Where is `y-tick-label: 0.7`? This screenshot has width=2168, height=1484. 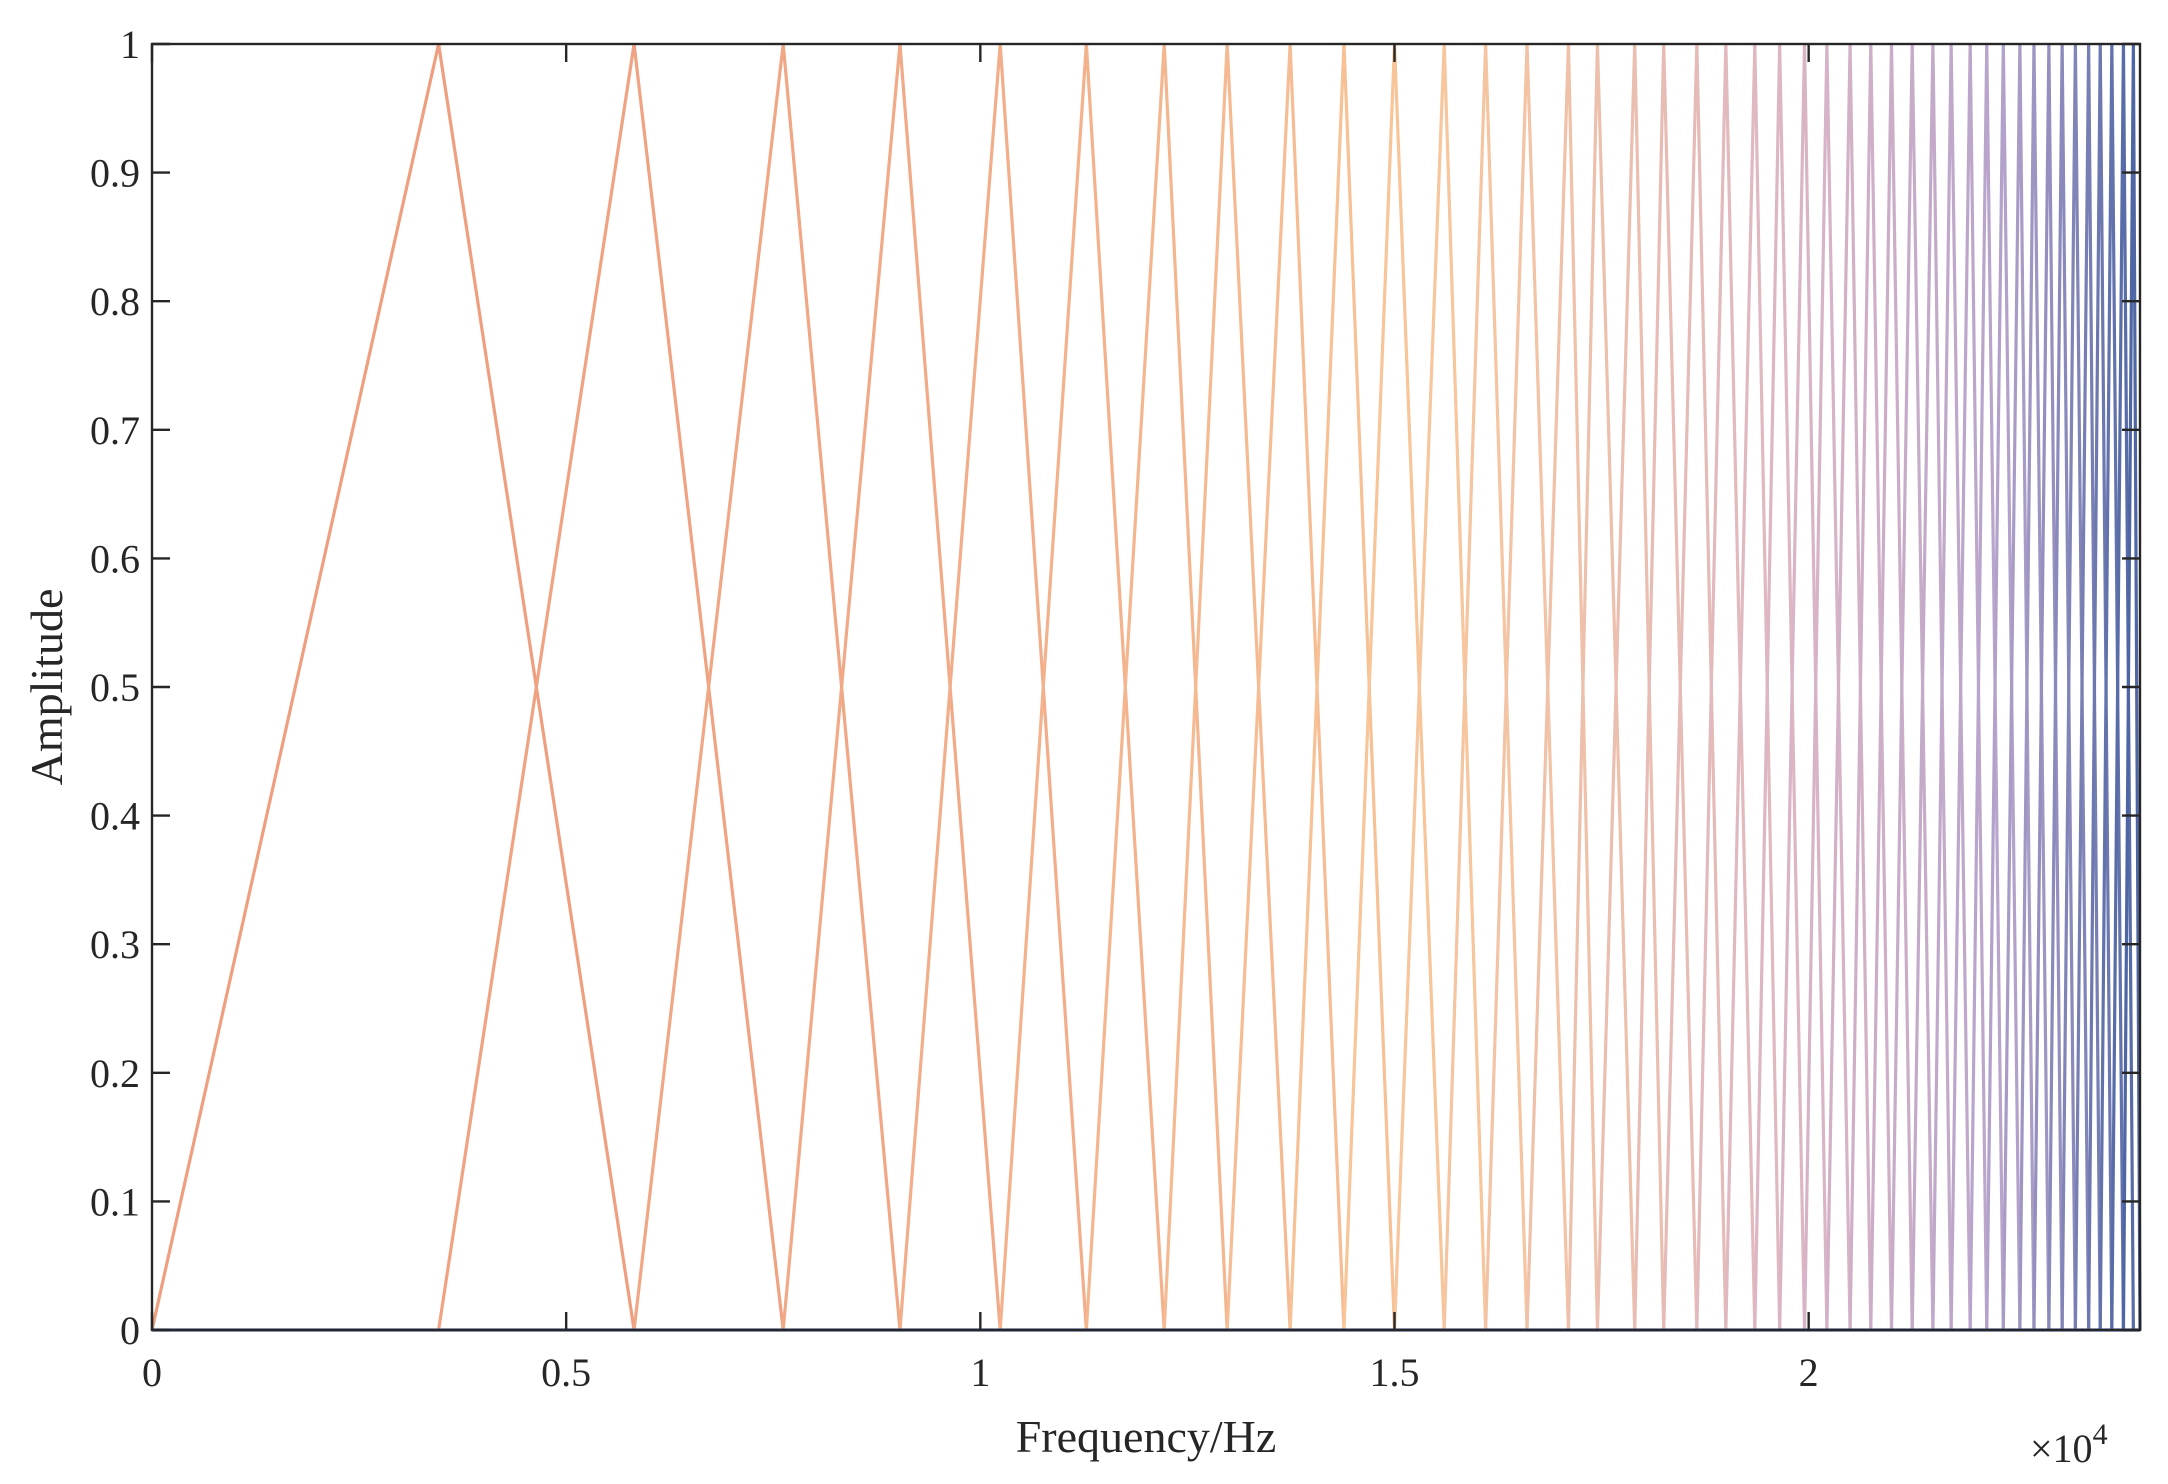 y-tick-label: 0.7 is located at coordinates (115, 430).